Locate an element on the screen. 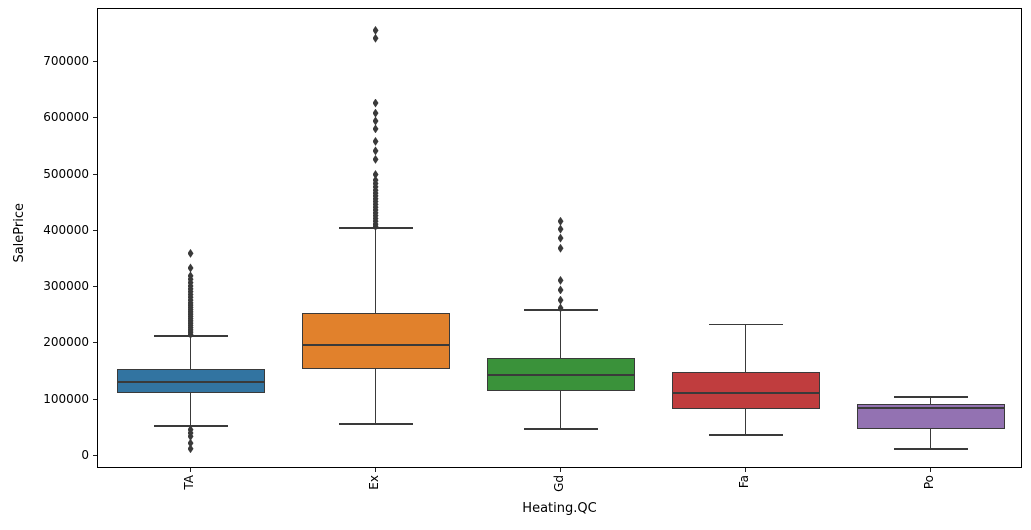 Image resolution: width=1031 pixels, height=530 pixels. median-line-Po is located at coordinates (930, 408).